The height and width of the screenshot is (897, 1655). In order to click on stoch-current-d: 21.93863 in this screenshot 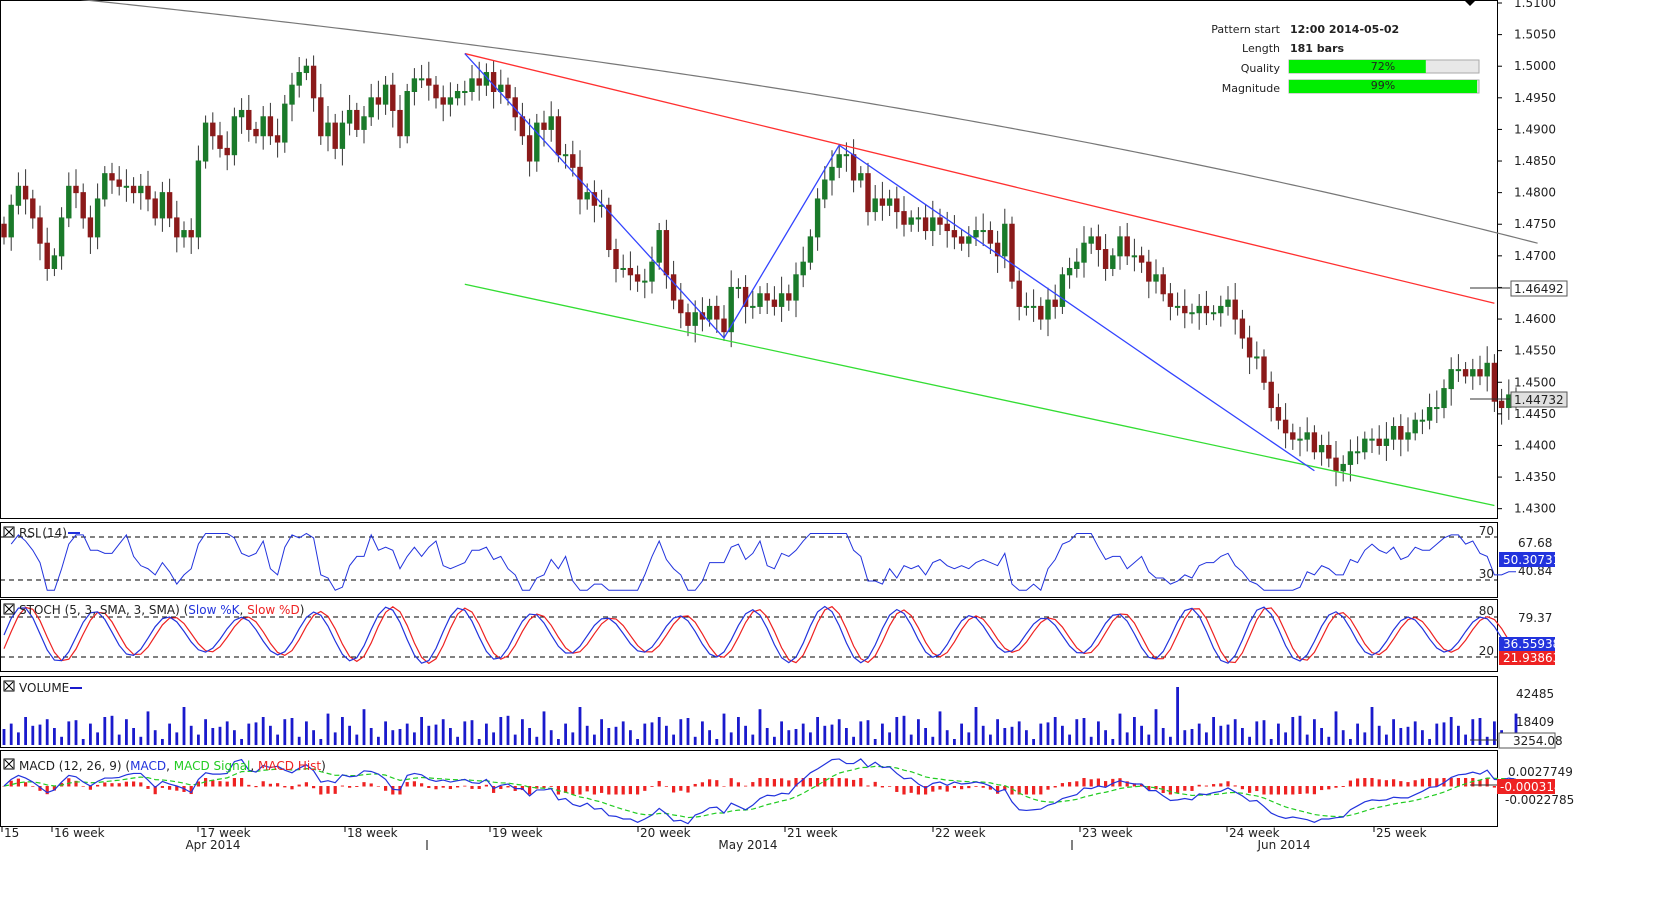, I will do `click(1531, 658)`.